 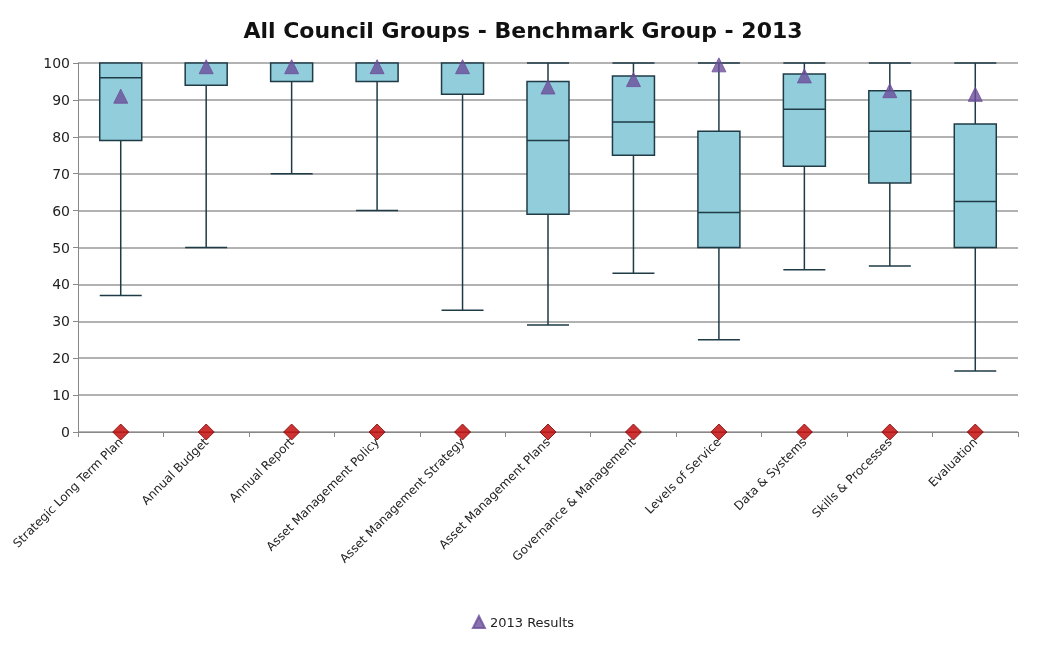 What do you see at coordinates (61, 136) in the screenshot?
I see `y-tick-label: 80` at bounding box center [61, 136].